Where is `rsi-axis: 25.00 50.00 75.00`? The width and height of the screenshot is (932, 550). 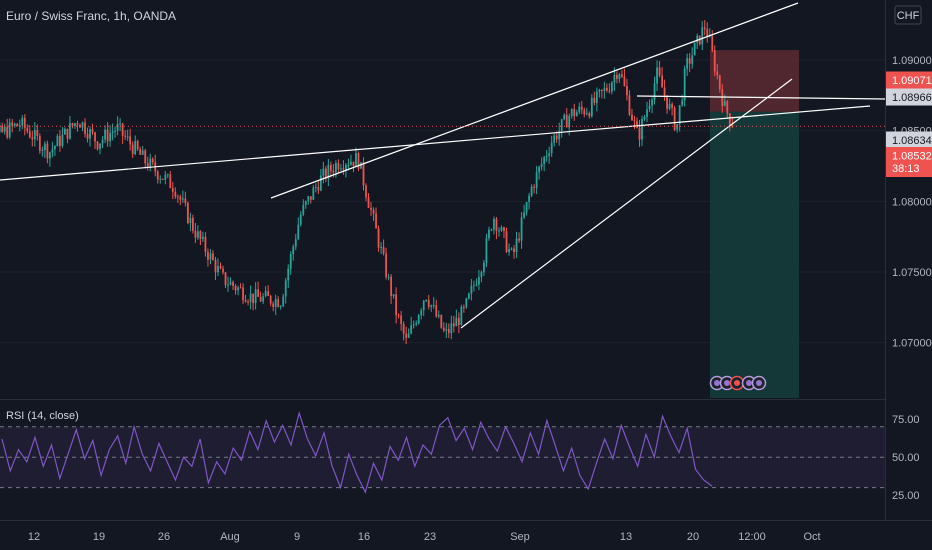
rsi-axis: 25.00 50.00 75.00 is located at coordinates (906, 458).